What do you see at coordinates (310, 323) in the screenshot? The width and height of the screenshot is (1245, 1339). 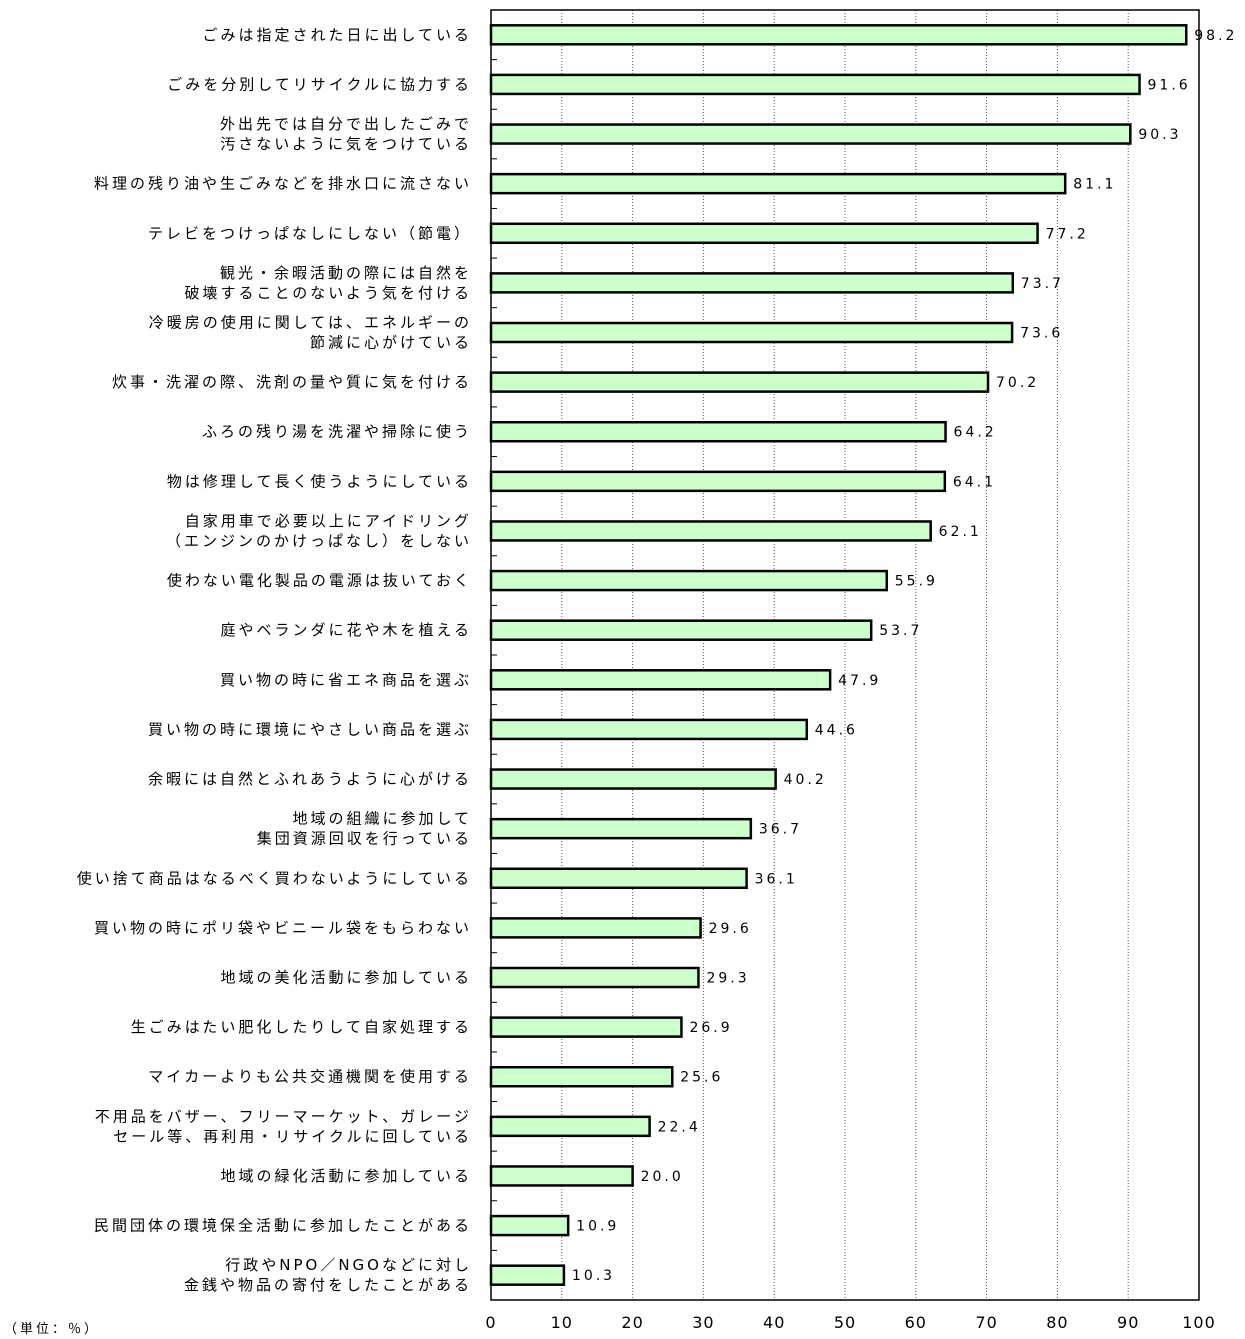 I see `category-label: 冷暖房の使用に関しては、エネルギーの` at bounding box center [310, 323].